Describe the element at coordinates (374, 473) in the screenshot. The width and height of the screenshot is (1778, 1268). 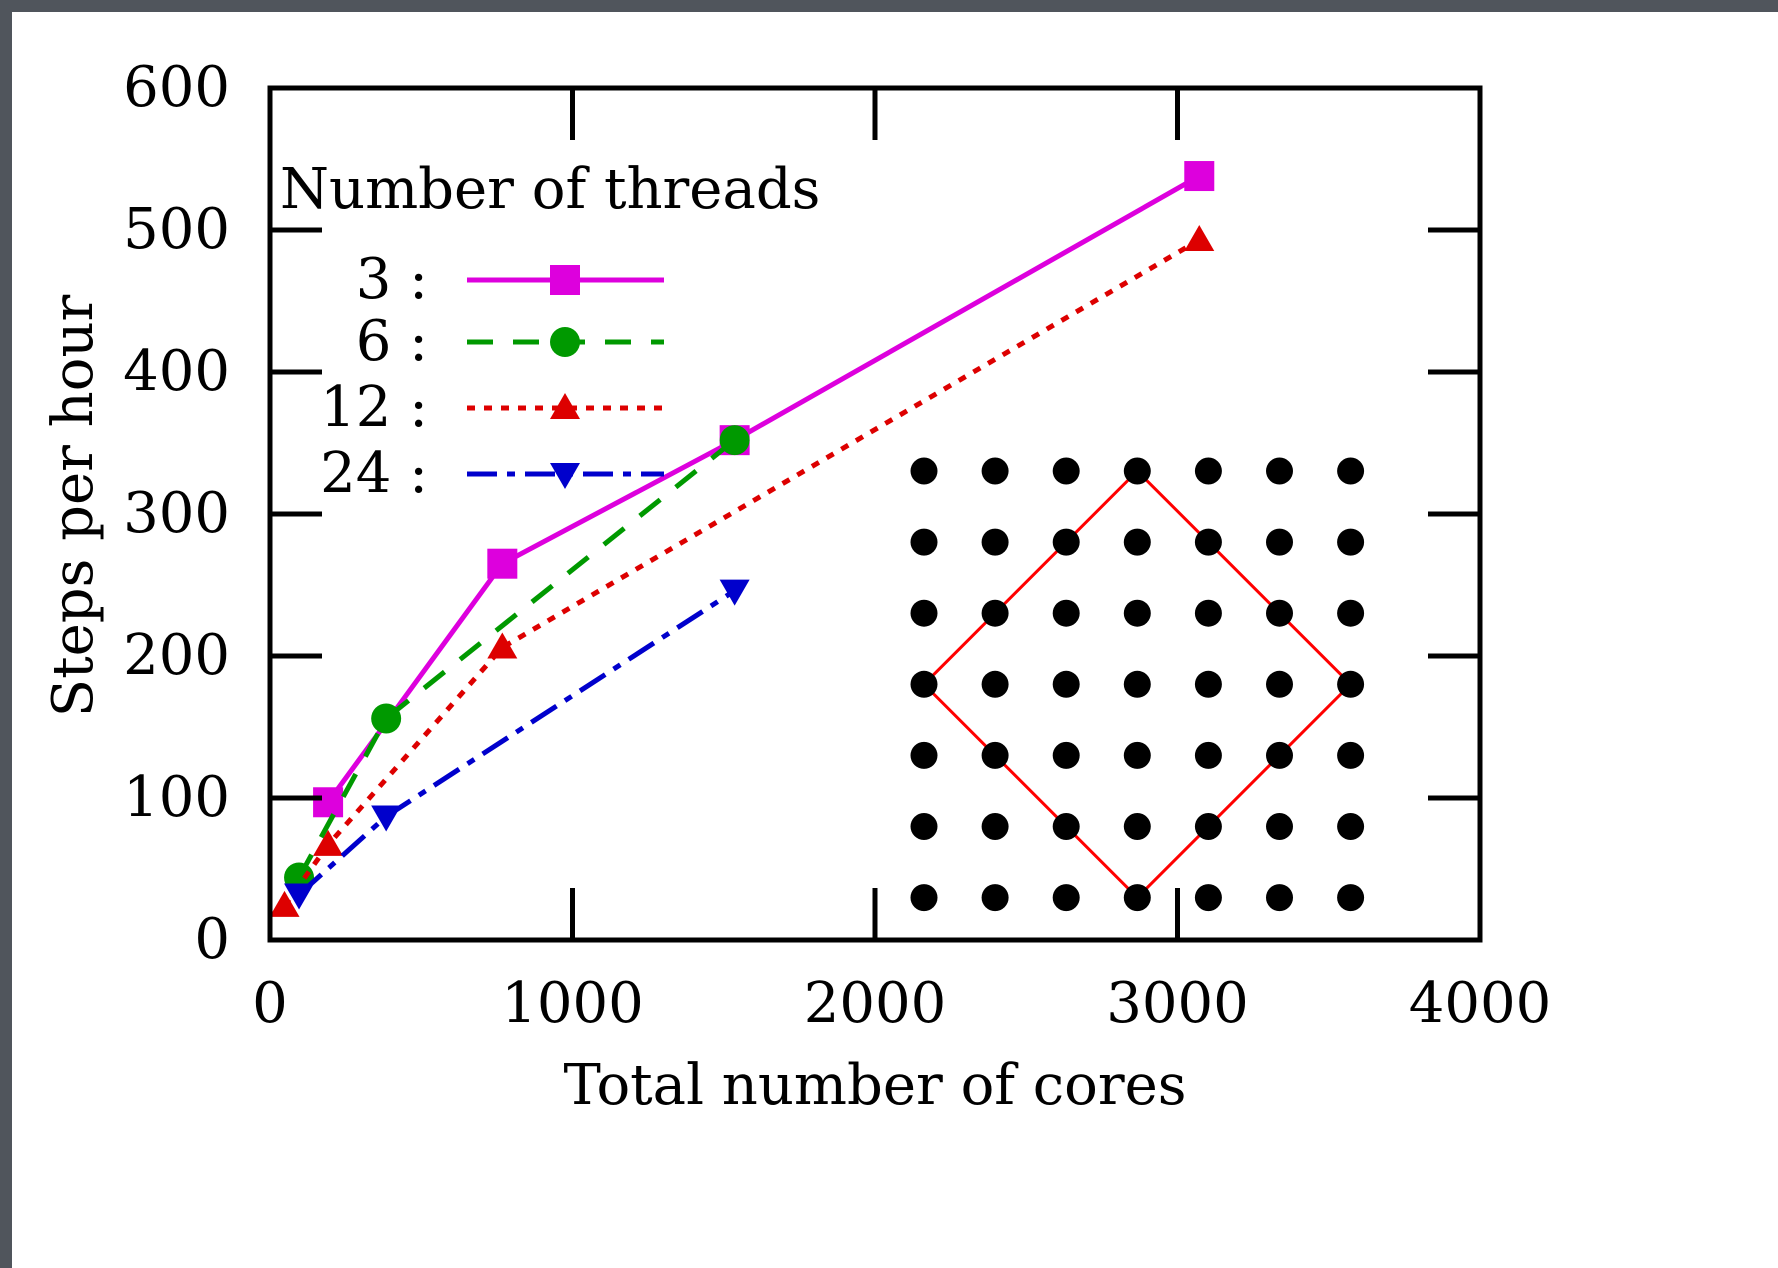
I see `legend-label: 24 :` at that location.